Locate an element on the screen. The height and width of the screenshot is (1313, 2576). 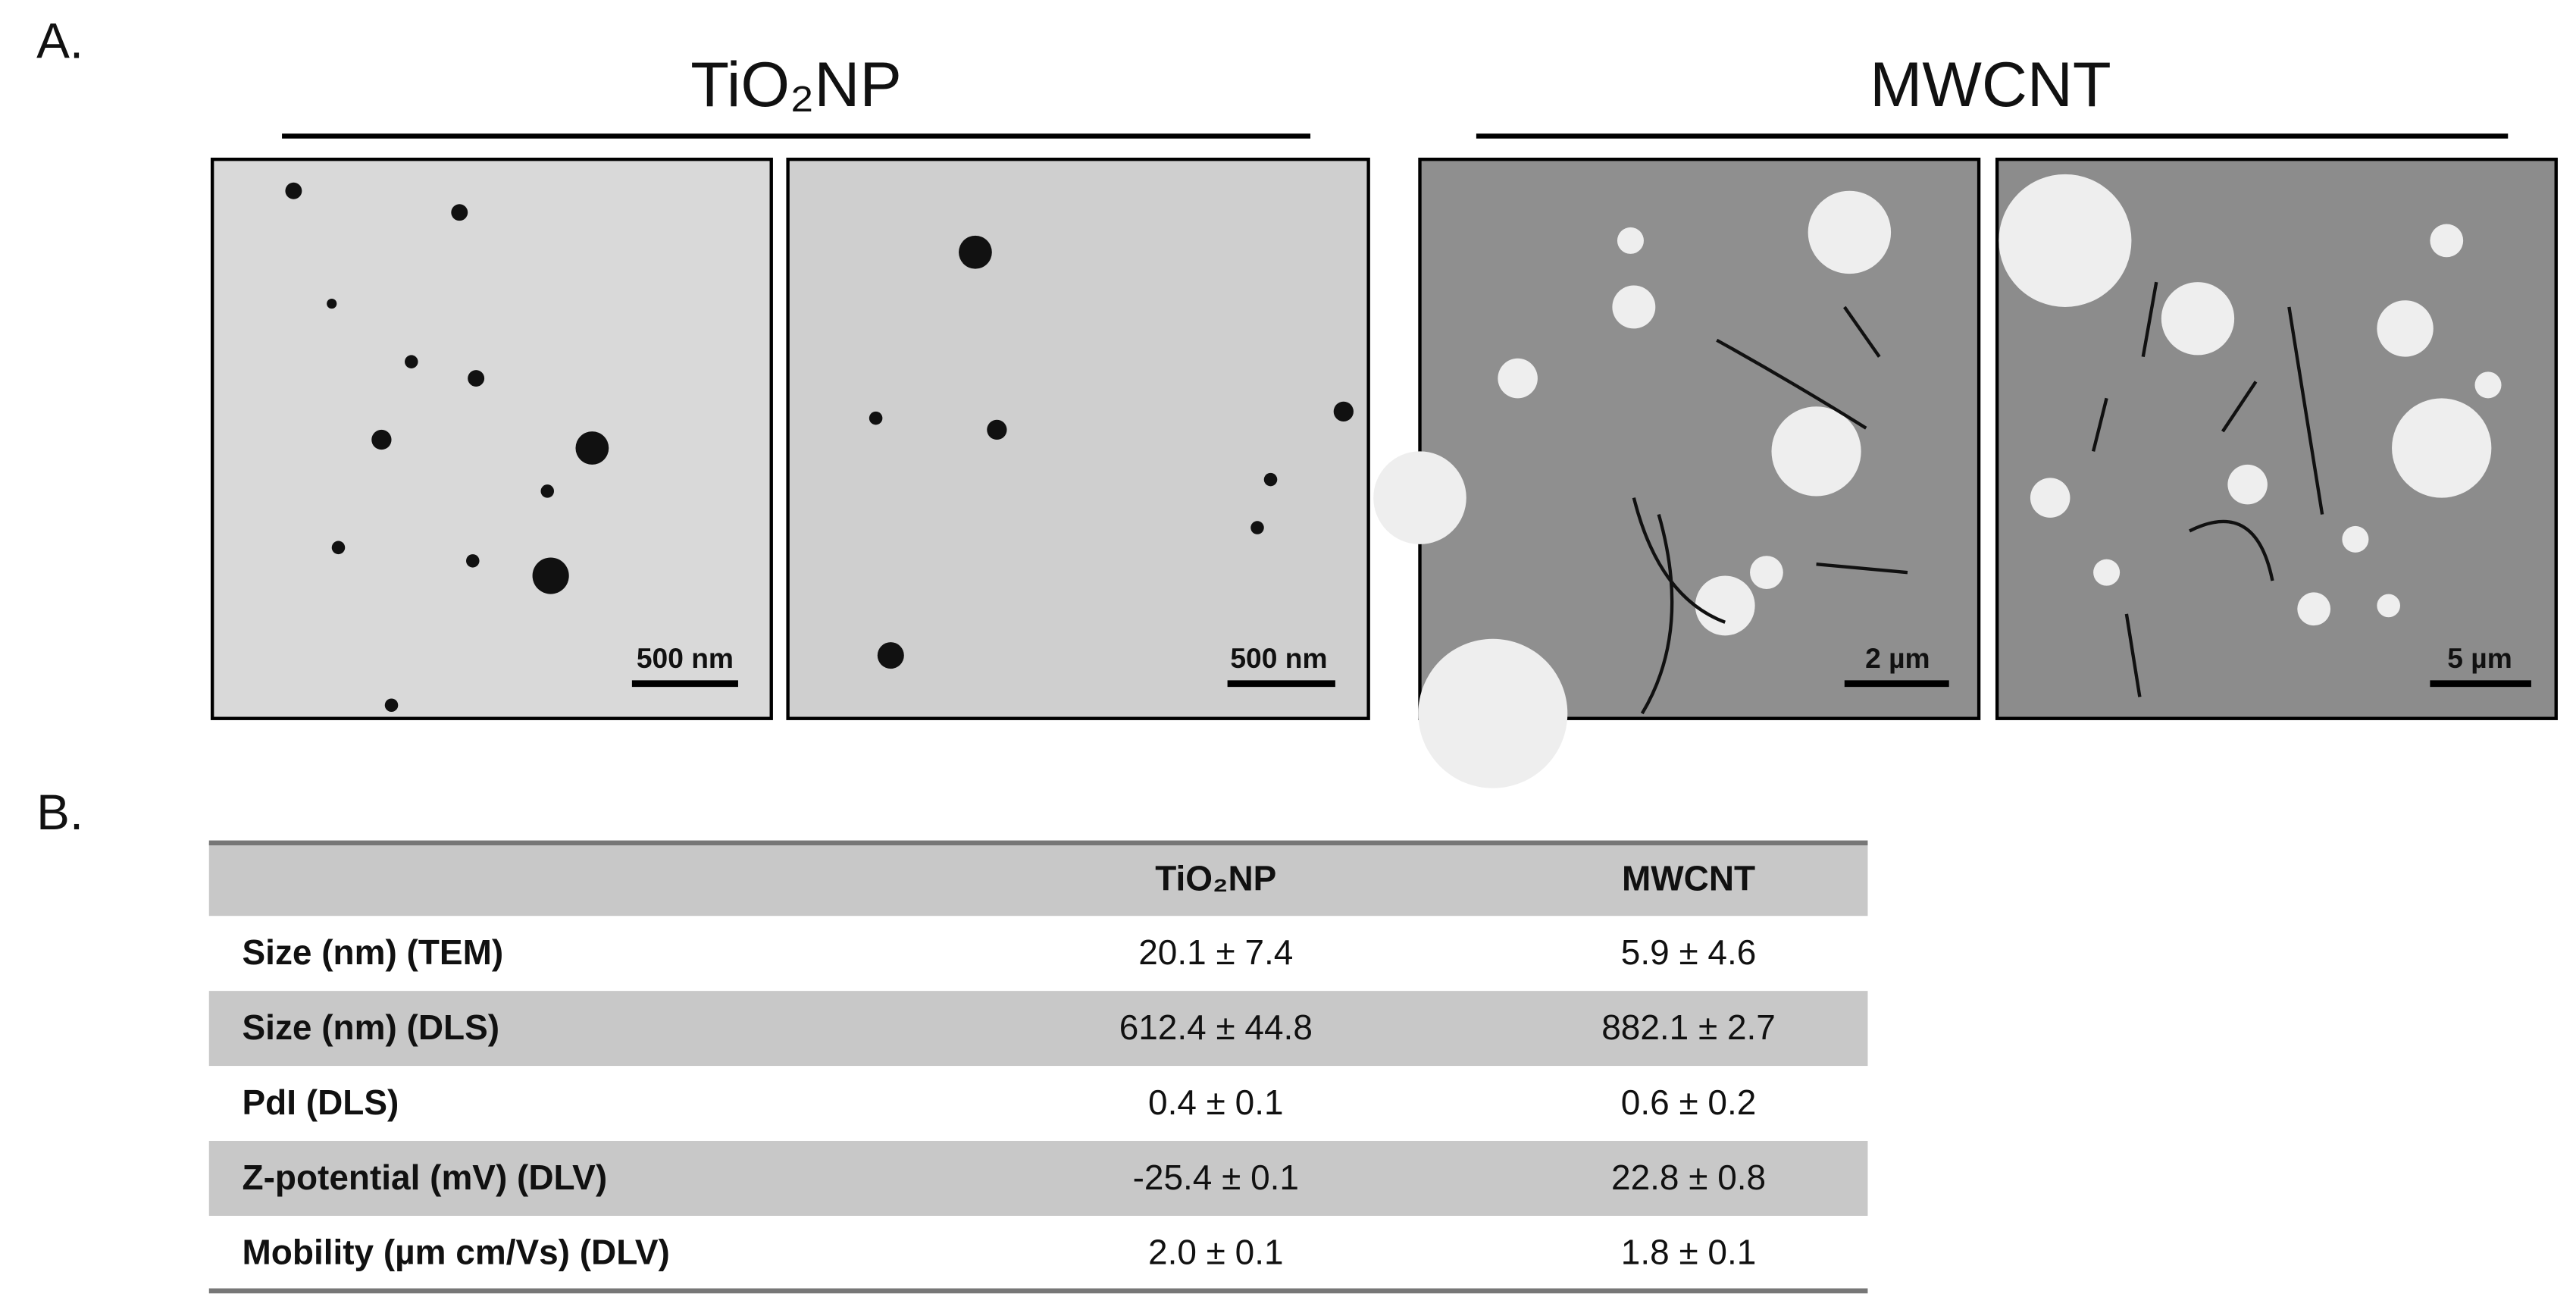
cell-value: -25.4 ± 0.1 is located at coordinates (1216, 1177).